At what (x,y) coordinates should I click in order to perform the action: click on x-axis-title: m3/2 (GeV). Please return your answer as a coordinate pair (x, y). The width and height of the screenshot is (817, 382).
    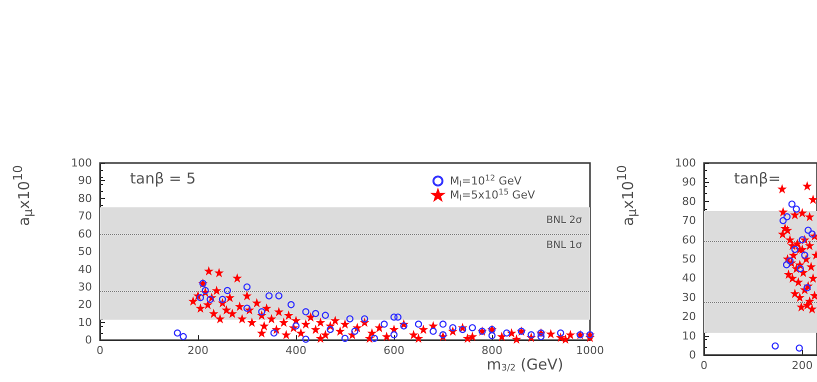
    Looking at the image, I should click on (525, 365).